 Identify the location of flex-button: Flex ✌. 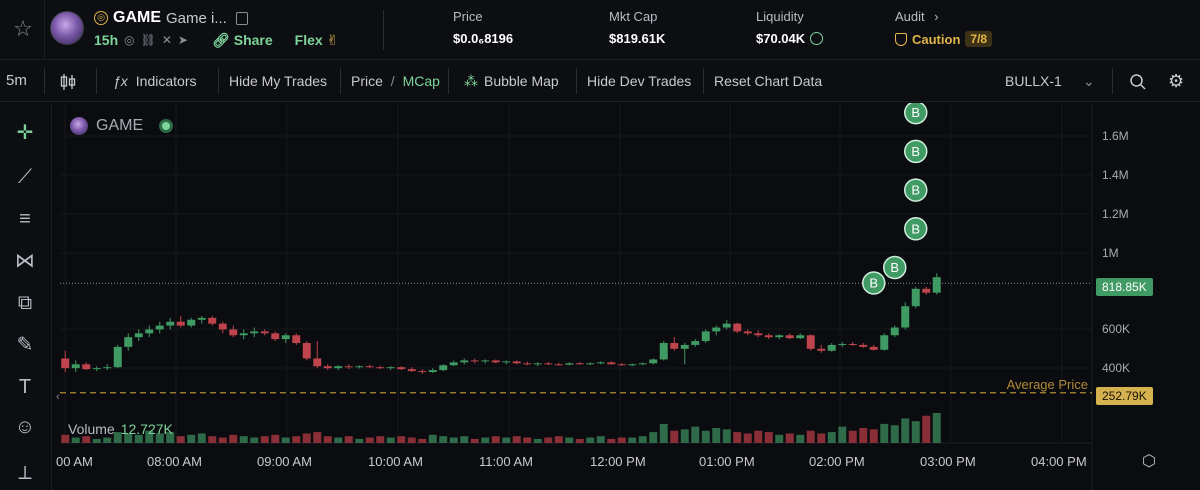
(317, 40).